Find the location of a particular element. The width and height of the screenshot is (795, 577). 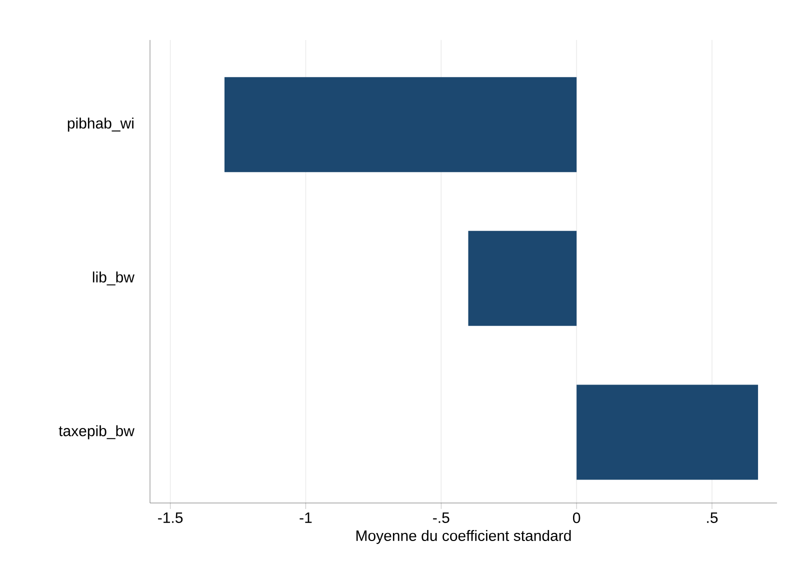

x-tick-label: -1 is located at coordinates (306, 517).